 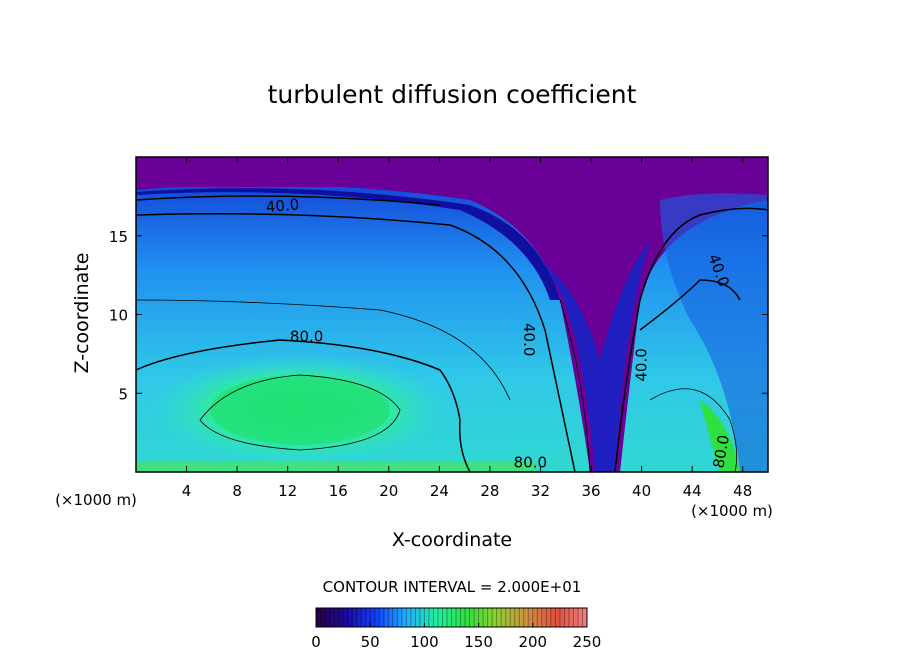 What do you see at coordinates (489, 491) in the screenshot?
I see `x-tick-label: 28` at bounding box center [489, 491].